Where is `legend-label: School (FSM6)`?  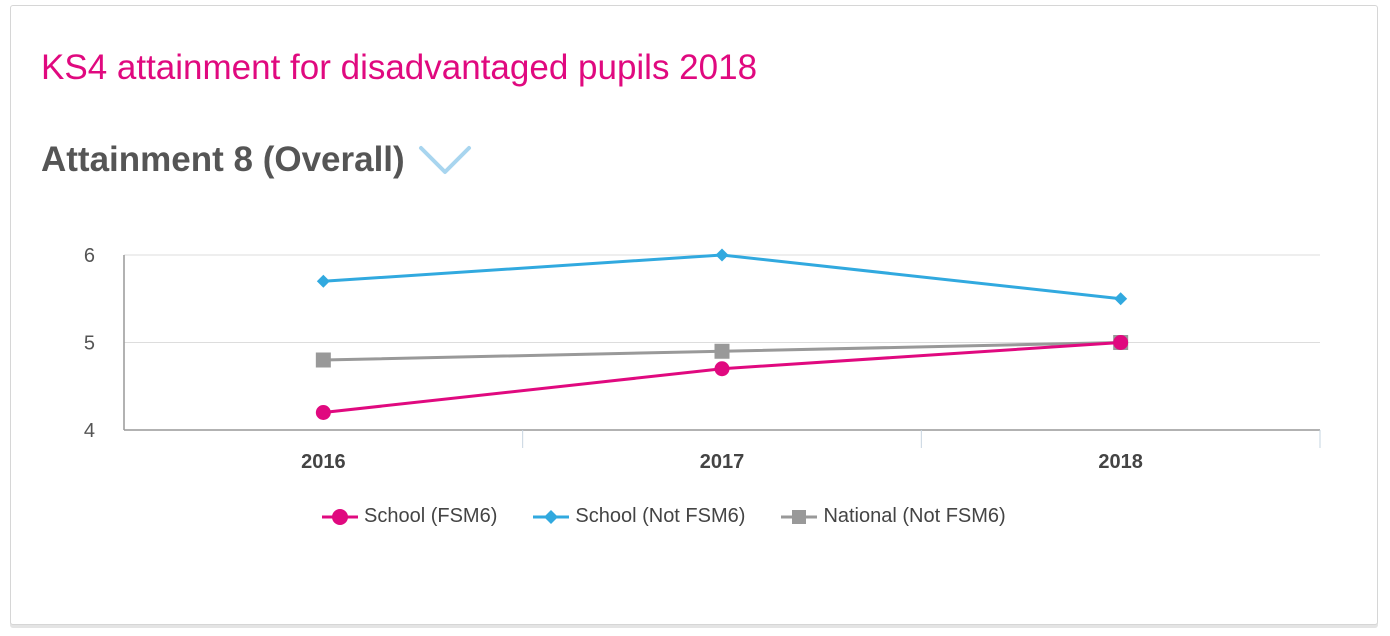
legend-label: School (FSM6) is located at coordinates (431, 516).